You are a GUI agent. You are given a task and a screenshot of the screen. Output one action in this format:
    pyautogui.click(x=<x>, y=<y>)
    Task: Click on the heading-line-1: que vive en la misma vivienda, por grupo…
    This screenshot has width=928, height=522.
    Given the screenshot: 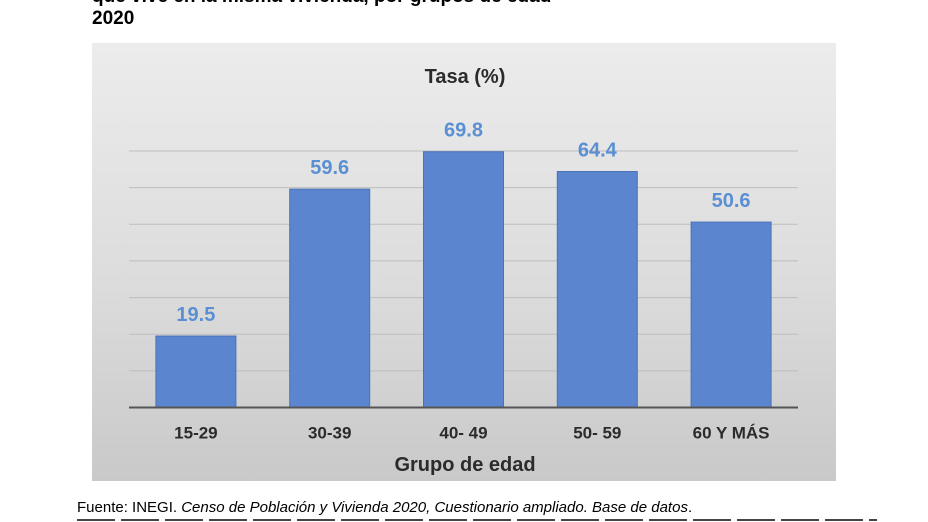 What is the action you would take?
    pyautogui.click(x=452, y=4)
    